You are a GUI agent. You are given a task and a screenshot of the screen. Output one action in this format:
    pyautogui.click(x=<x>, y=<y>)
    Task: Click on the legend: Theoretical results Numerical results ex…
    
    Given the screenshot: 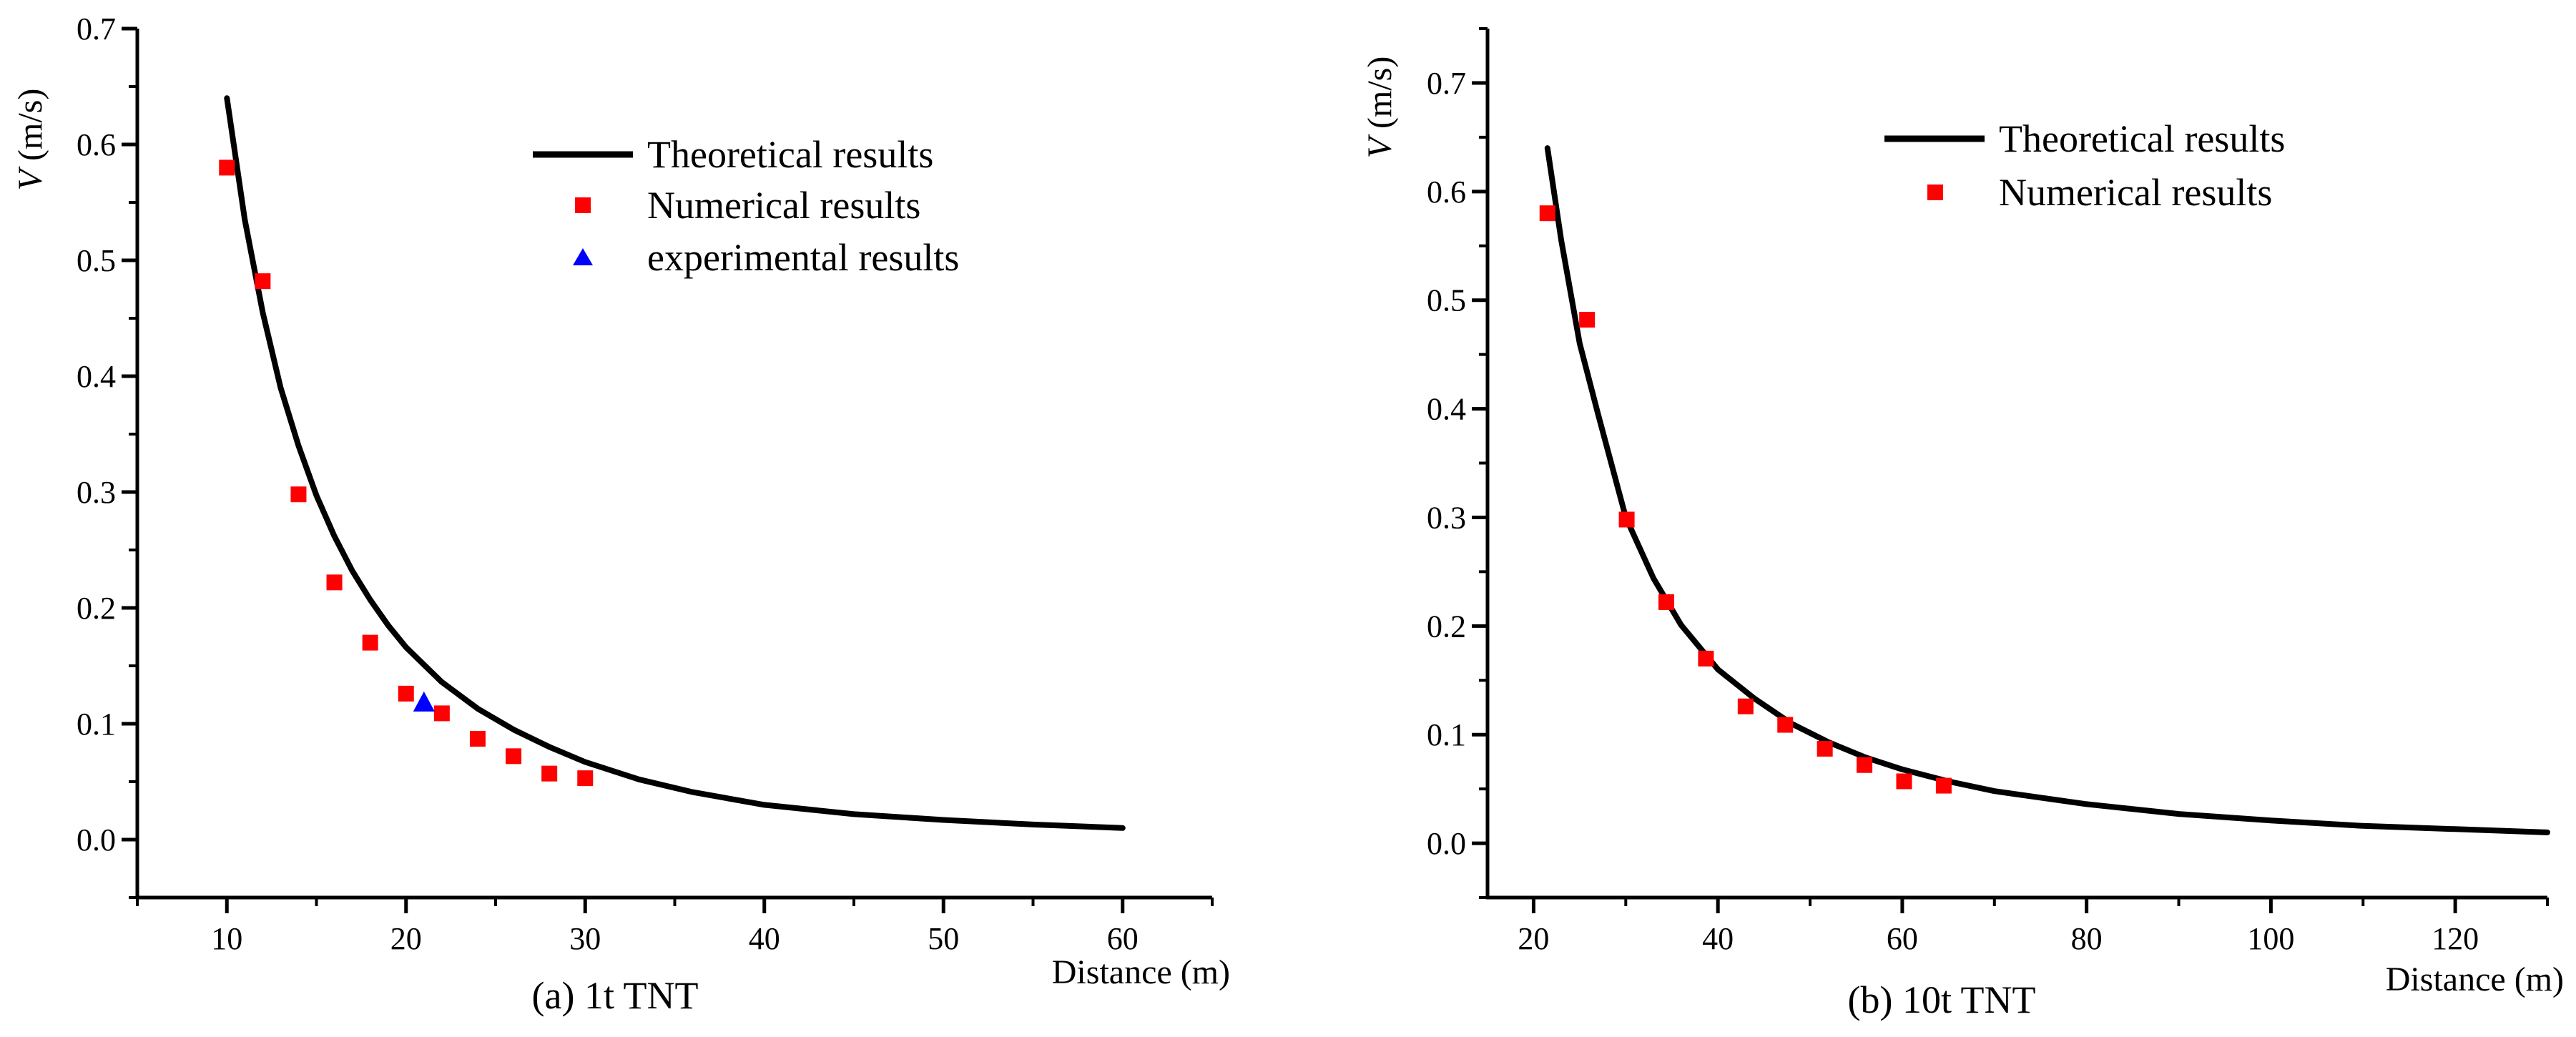 What is the action you would take?
    pyautogui.click(x=746, y=206)
    